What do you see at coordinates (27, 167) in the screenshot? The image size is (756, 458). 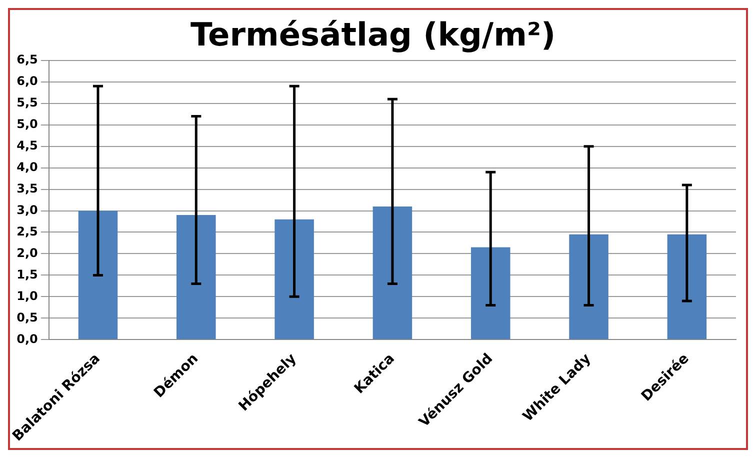 I see `y-tick-label: 4,0` at bounding box center [27, 167].